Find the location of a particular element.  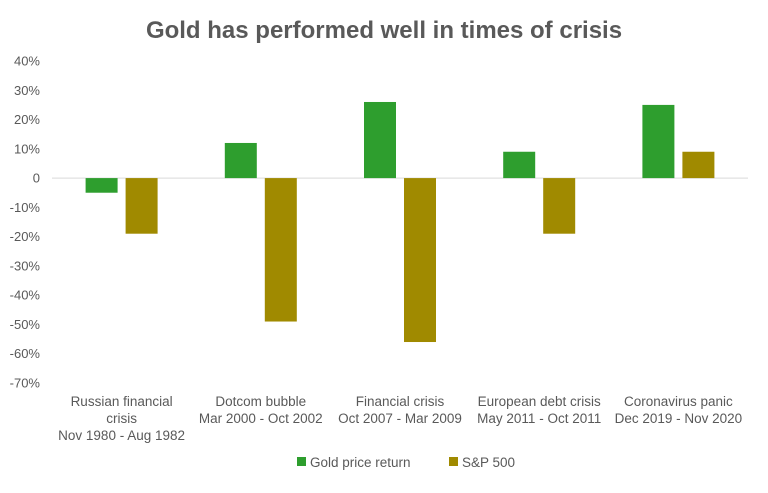

y-tick-label: 30% is located at coordinates (27, 90).